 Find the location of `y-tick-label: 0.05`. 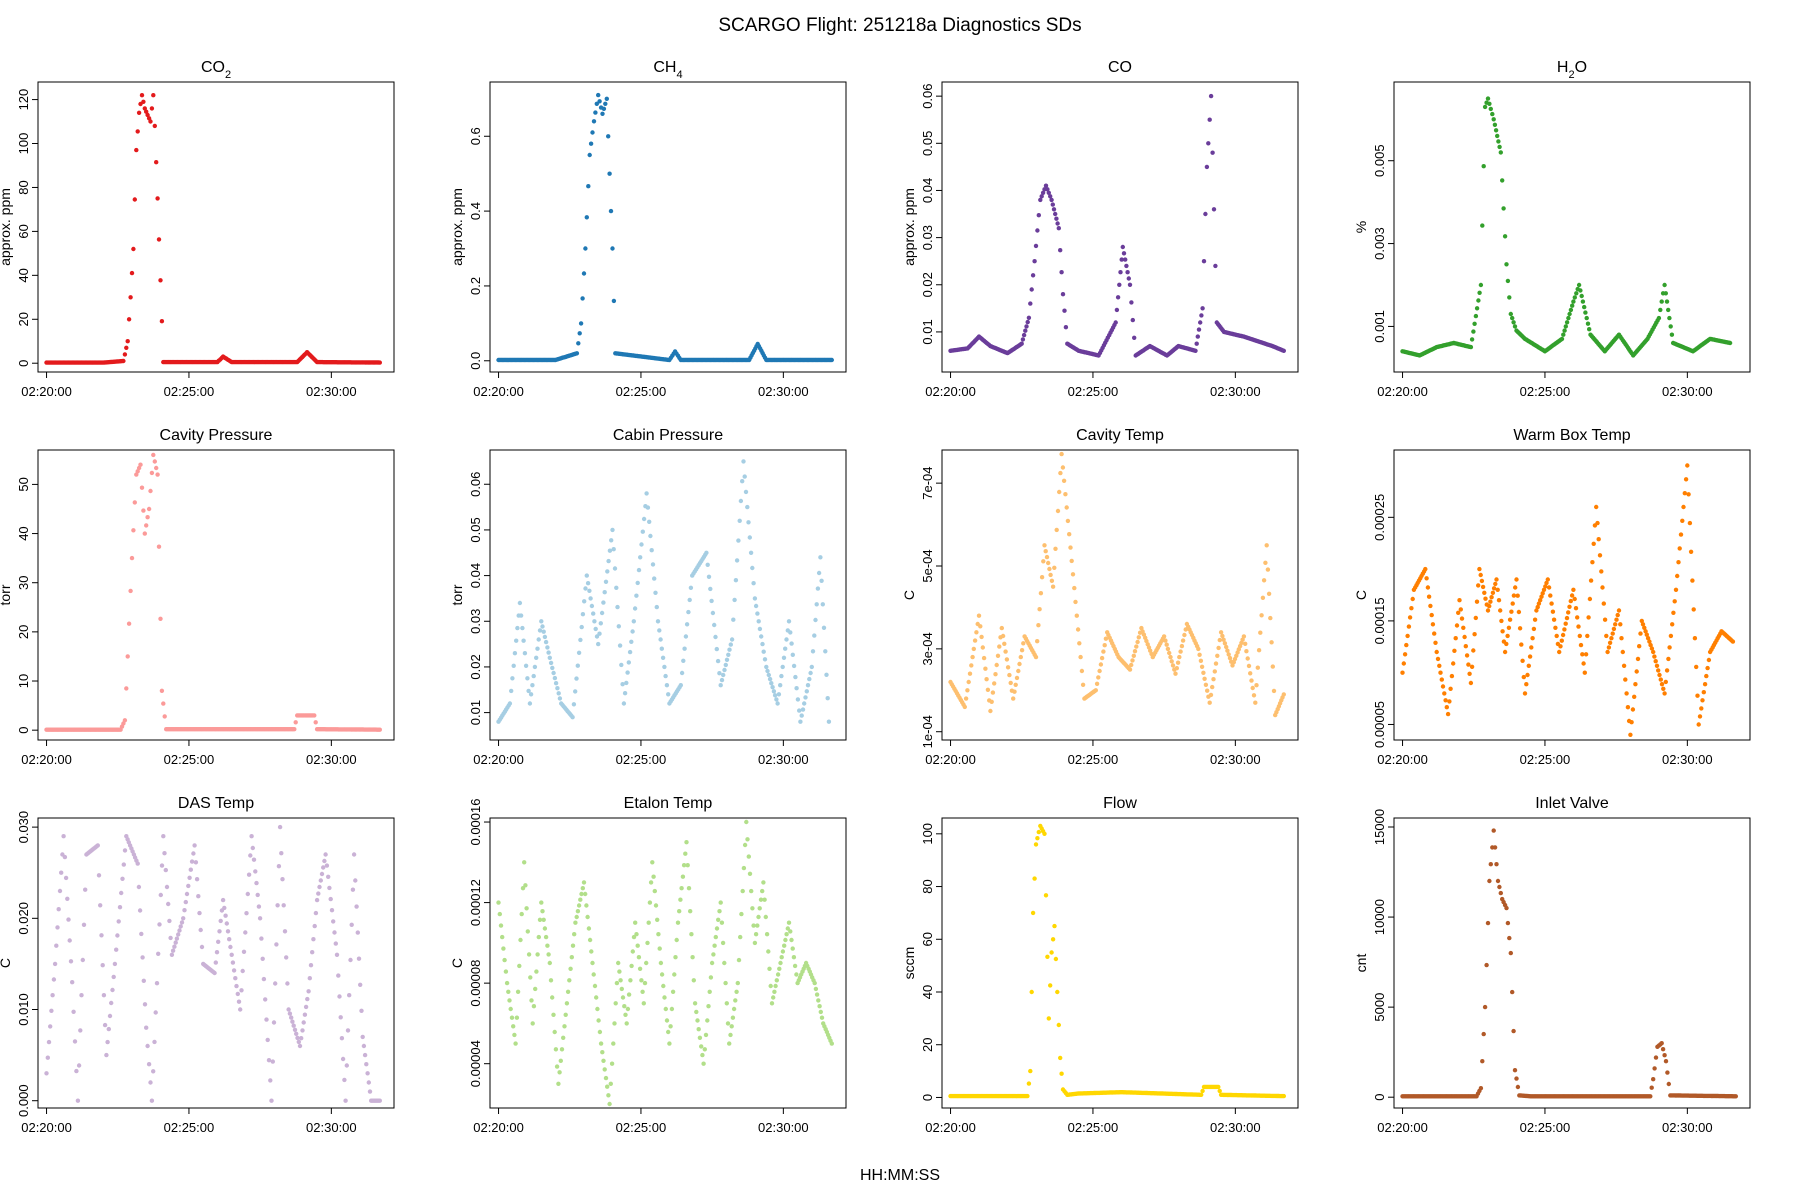

y-tick-label: 0.05 is located at coordinates (927, 143).